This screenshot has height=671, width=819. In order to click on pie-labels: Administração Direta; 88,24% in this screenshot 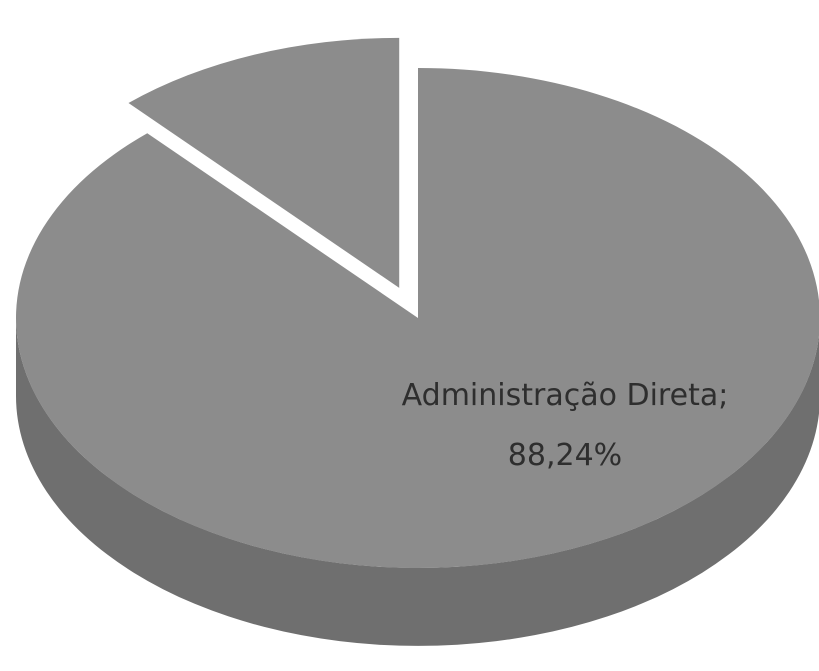, I will do `click(565, 425)`.